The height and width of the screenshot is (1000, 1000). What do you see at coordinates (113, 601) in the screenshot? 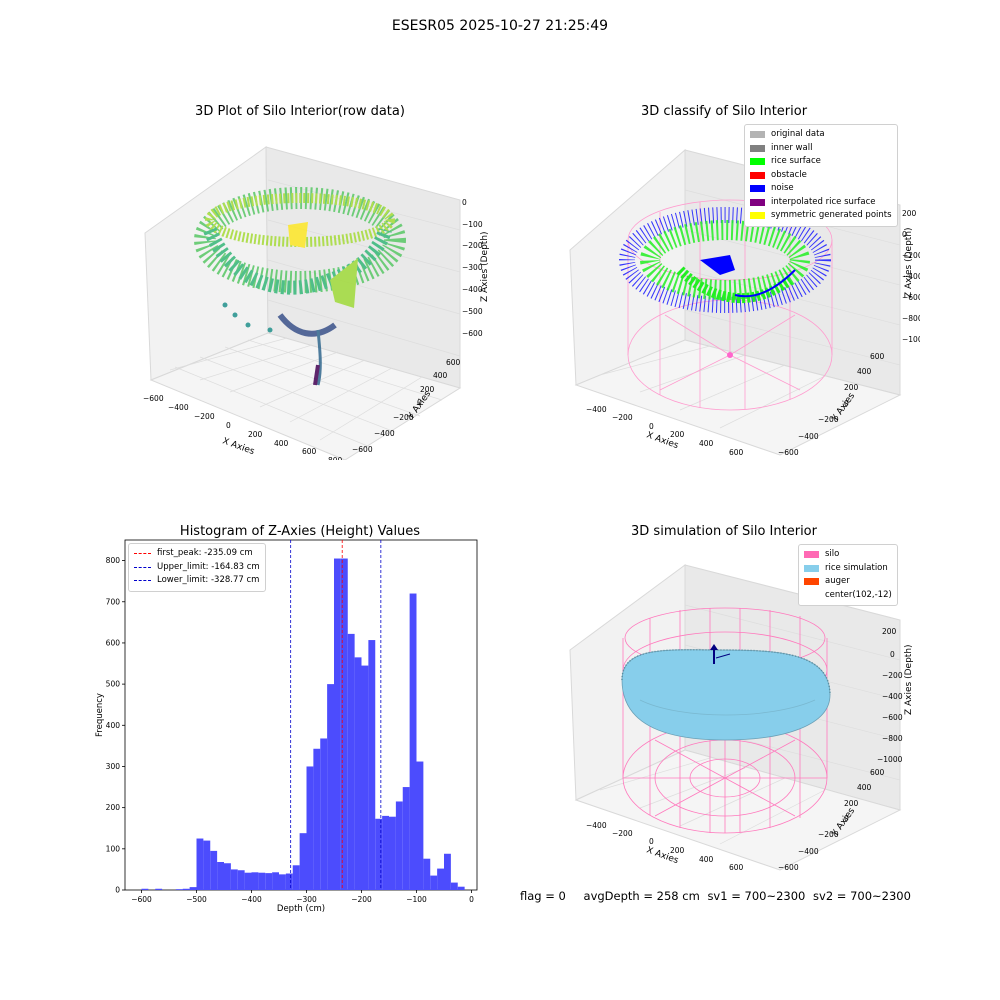
I see `y-tick-label: 700` at bounding box center [113, 601].